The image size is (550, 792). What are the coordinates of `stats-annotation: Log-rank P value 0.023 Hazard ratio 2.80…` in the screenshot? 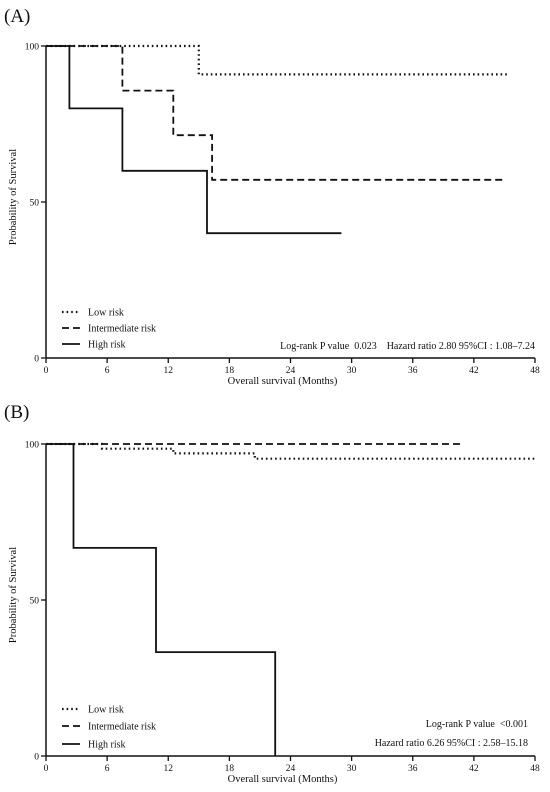 It's located at (407, 346).